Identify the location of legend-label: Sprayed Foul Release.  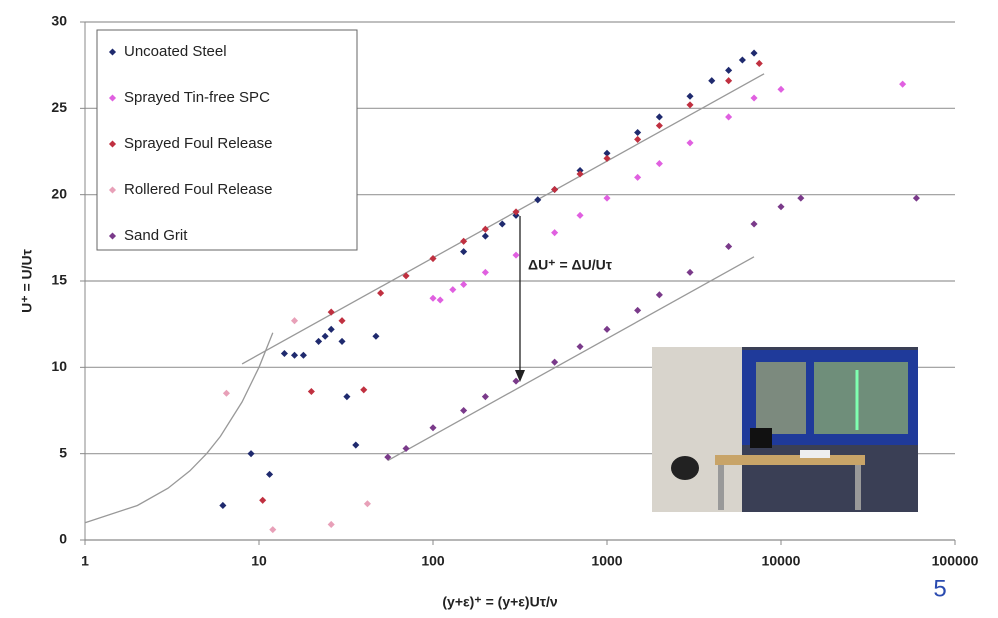
(198, 143).